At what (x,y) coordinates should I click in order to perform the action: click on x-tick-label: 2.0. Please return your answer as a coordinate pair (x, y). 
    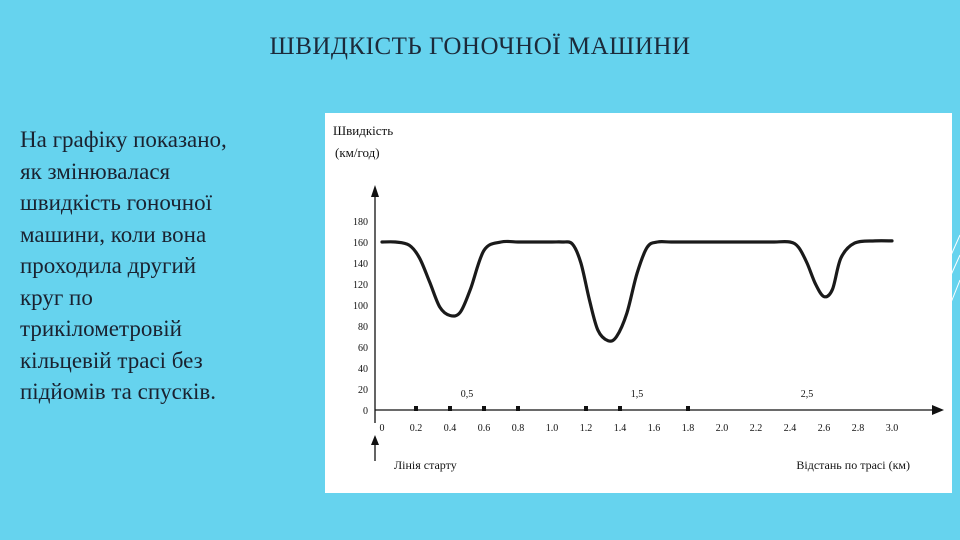
    Looking at the image, I should click on (722, 428).